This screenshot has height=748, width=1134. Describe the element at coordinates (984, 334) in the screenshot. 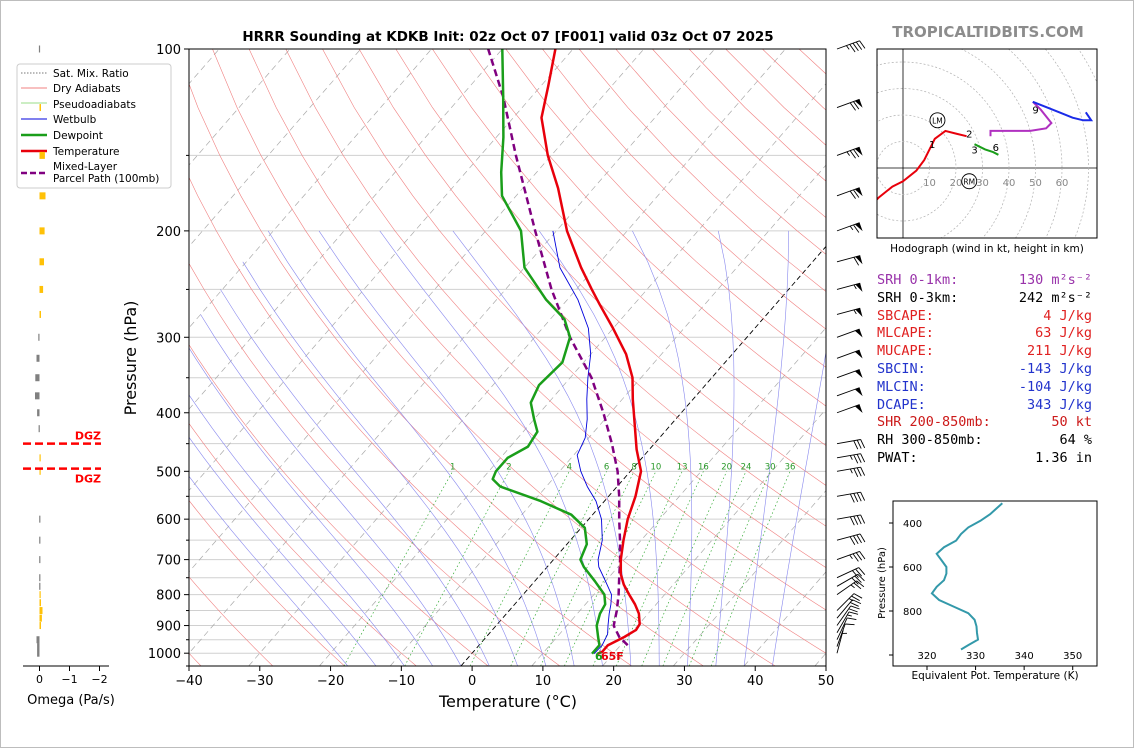

I see `stat-mlcape: MLCAPE: 63 J/kg` at that location.